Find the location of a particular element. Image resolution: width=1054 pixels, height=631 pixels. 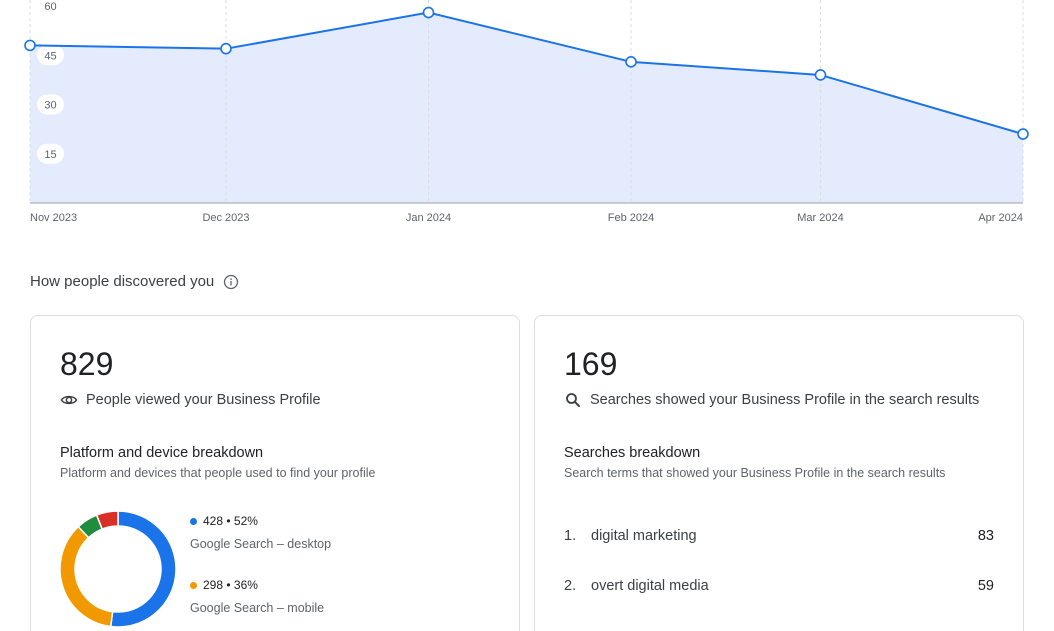

search-term-row: 2. overt digital media 59 is located at coordinates (779, 586).